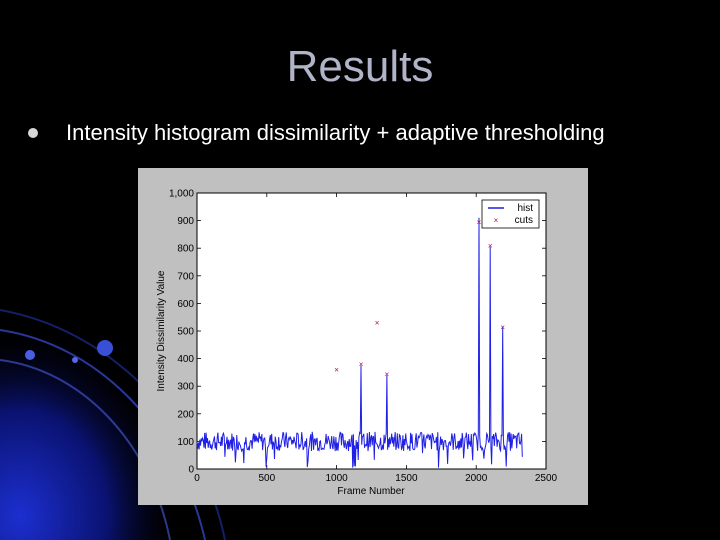 This screenshot has height=540, width=720. What do you see at coordinates (197, 478) in the screenshot?
I see `x-tick-label: 0` at bounding box center [197, 478].